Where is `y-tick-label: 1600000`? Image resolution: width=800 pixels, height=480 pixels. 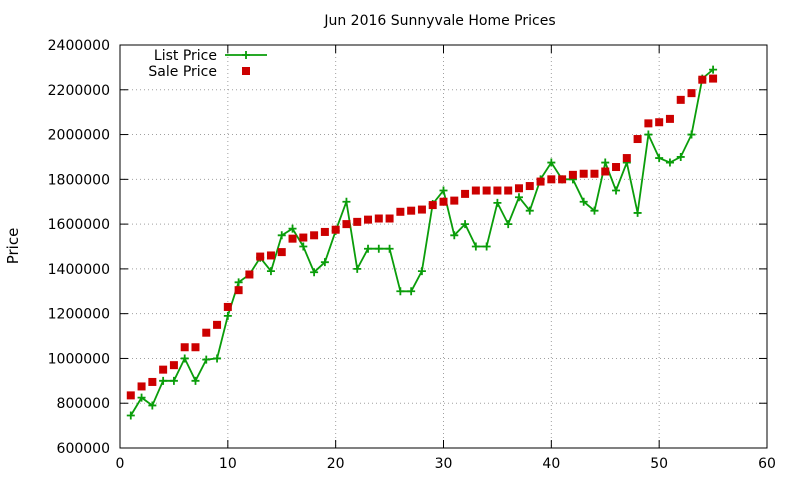
y-tick-label: 1600000 is located at coordinates (79, 225).